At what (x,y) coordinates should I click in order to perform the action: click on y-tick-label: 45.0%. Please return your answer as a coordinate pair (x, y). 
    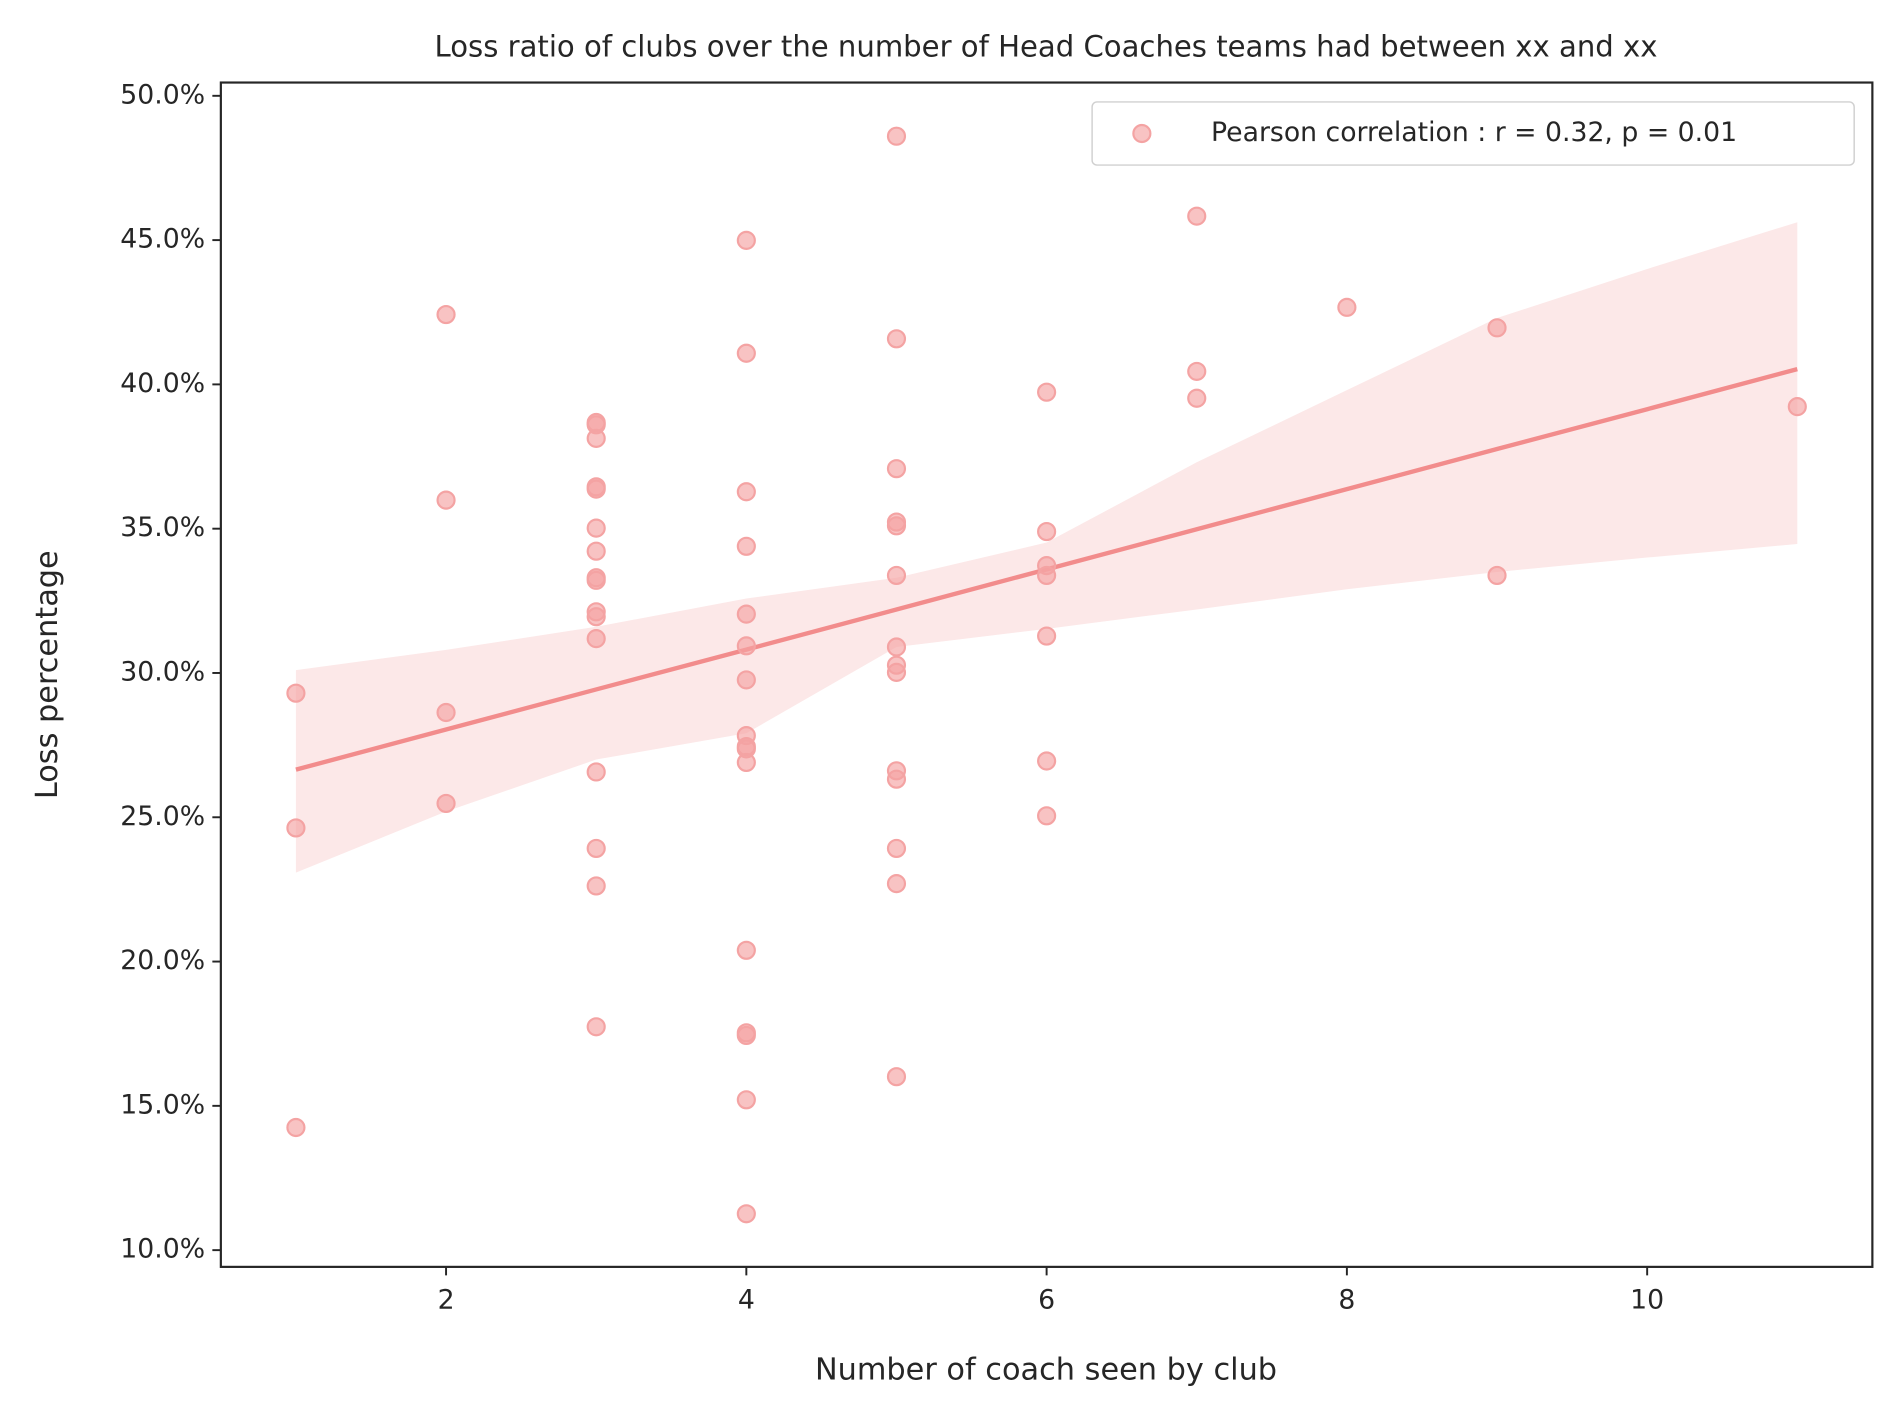
    Looking at the image, I should click on (162, 239).